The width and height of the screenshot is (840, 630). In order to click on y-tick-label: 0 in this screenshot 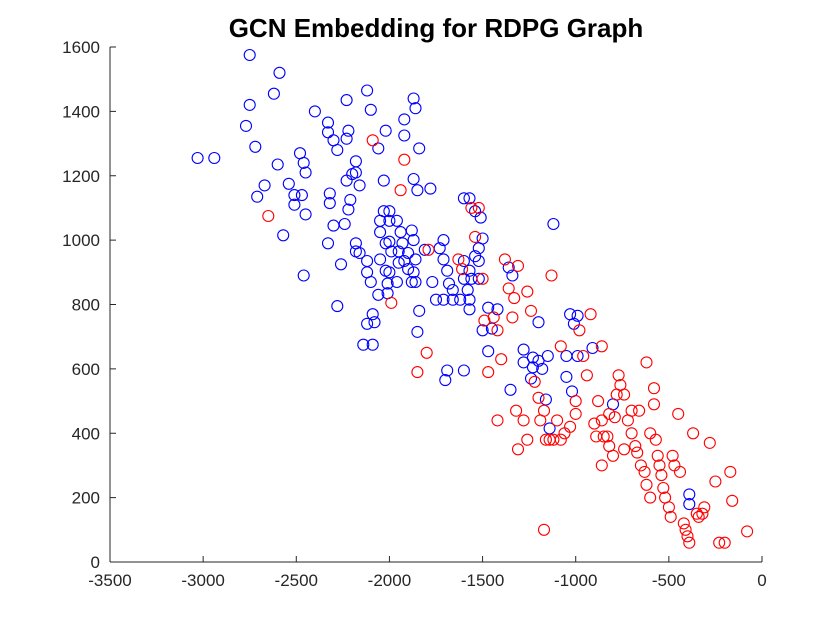, I will do `click(95, 562)`.